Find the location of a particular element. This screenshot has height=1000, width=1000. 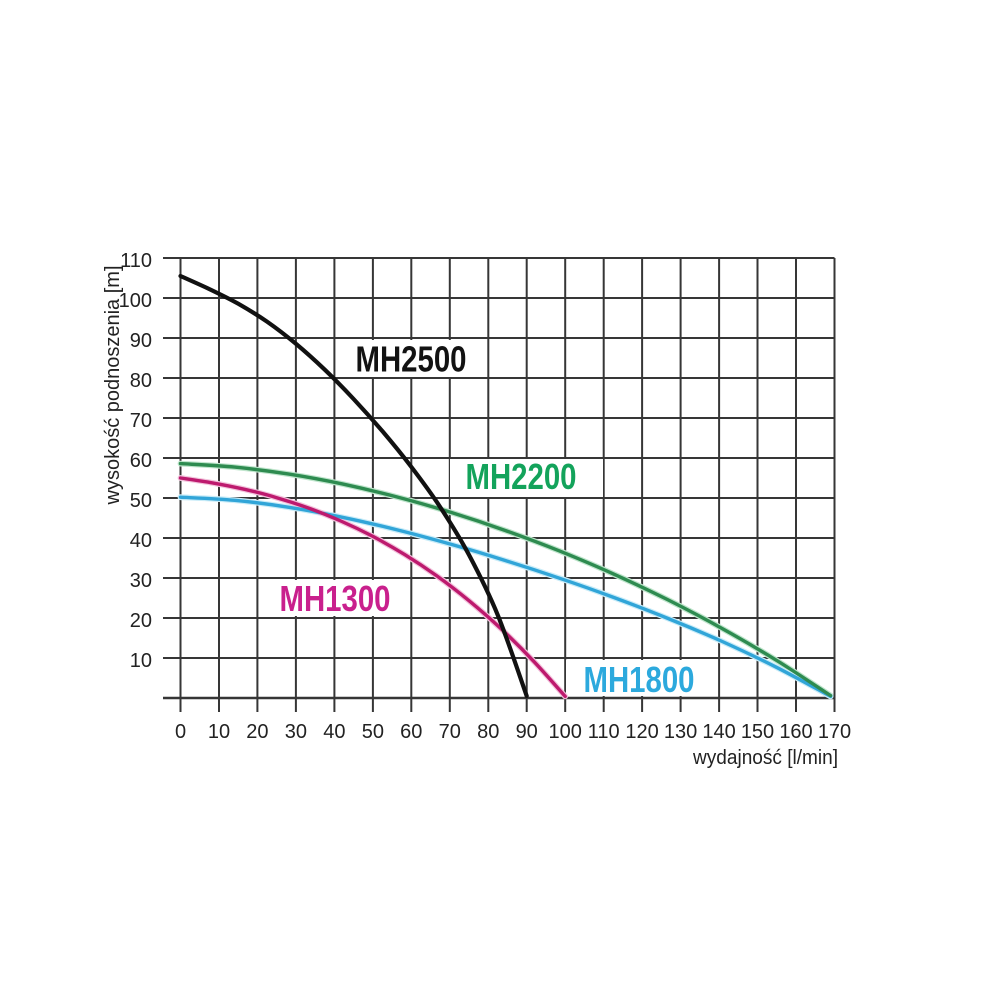

svg-text: 0 is located at coordinates (180, 732).